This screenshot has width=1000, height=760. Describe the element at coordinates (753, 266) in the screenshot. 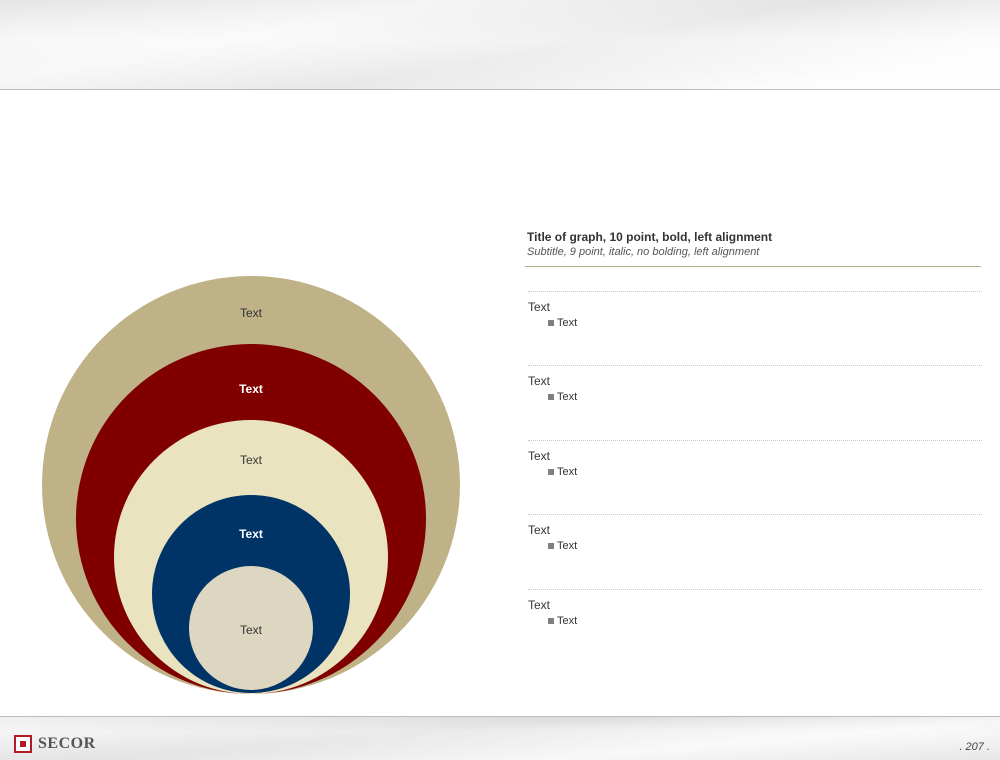

I see `title-divider` at that location.